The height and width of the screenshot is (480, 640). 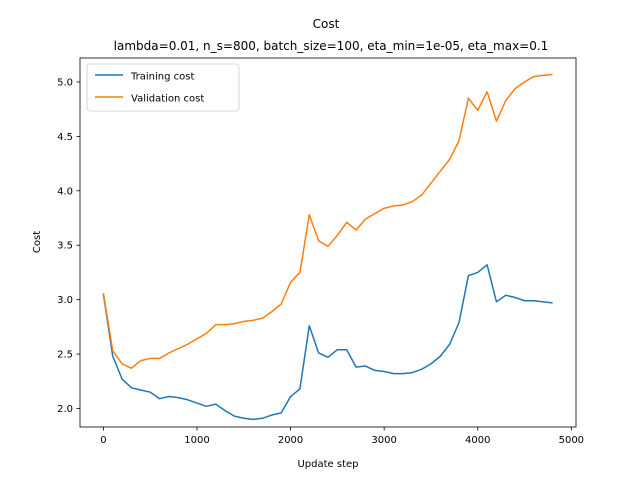 What do you see at coordinates (167, 99) in the screenshot?
I see `legend-label-validation: Validation cost` at bounding box center [167, 99].